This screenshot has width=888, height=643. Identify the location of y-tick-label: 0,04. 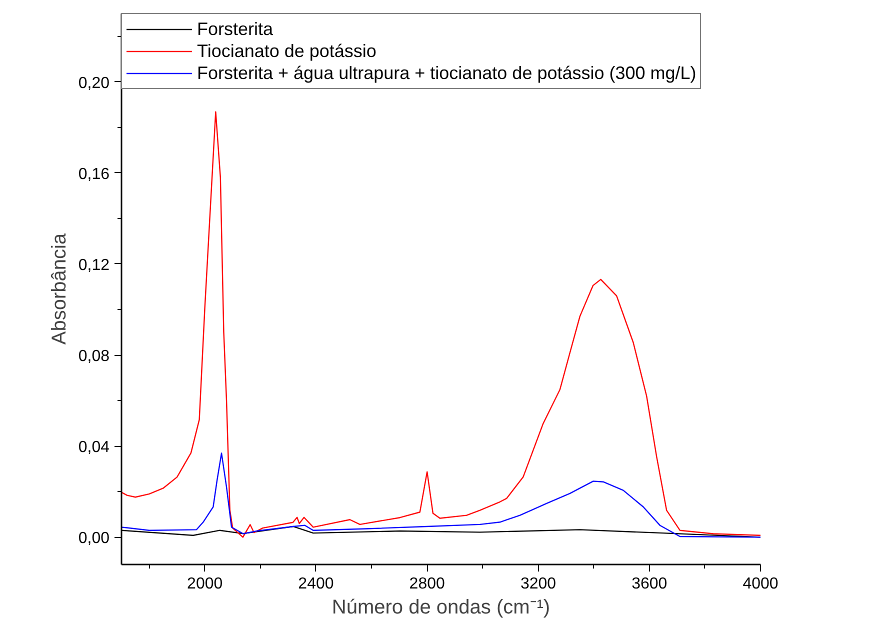
(94, 447).